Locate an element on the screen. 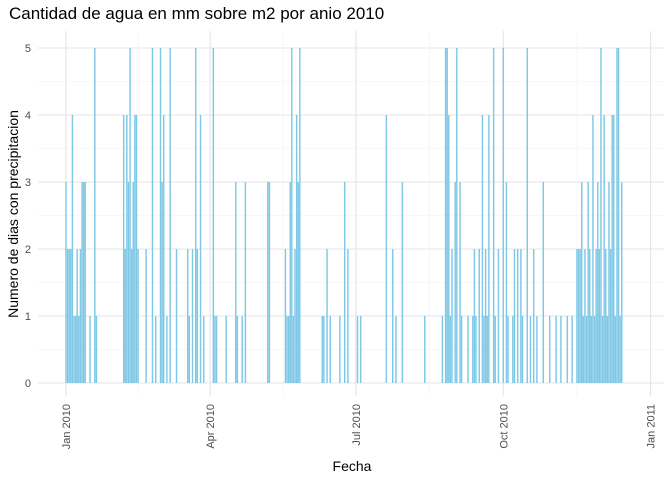 This screenshot has width=672, height=480. y-tick-label: 3 is located at coordinates (28, 183).